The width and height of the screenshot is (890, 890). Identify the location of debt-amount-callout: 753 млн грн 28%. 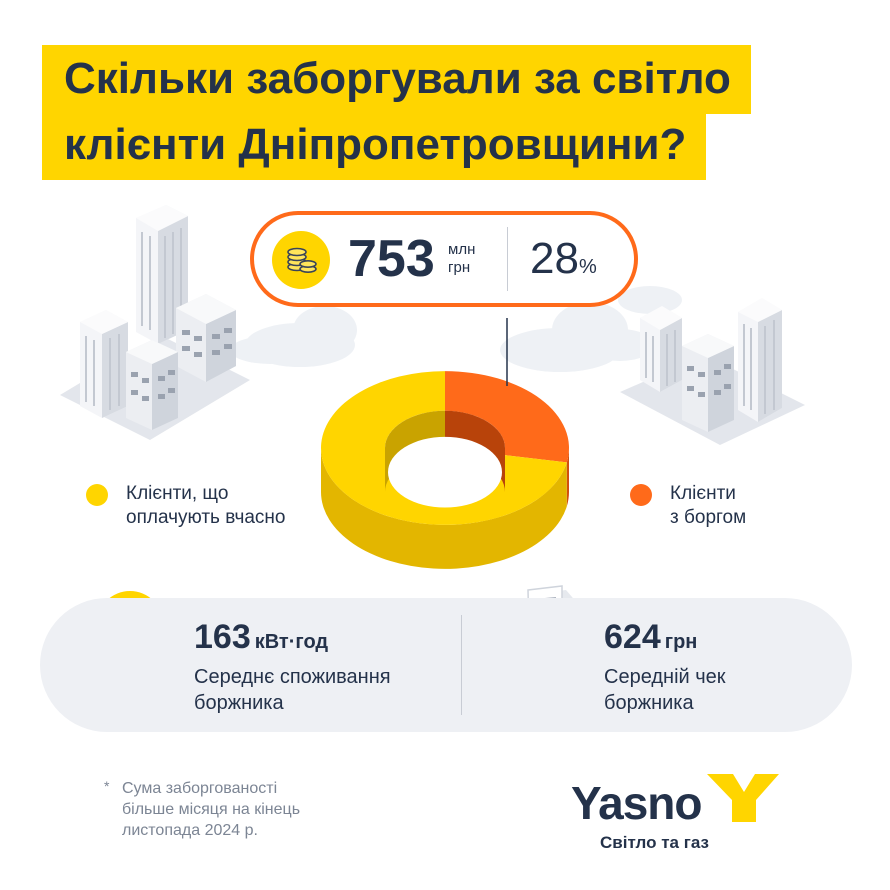
(444, 259).